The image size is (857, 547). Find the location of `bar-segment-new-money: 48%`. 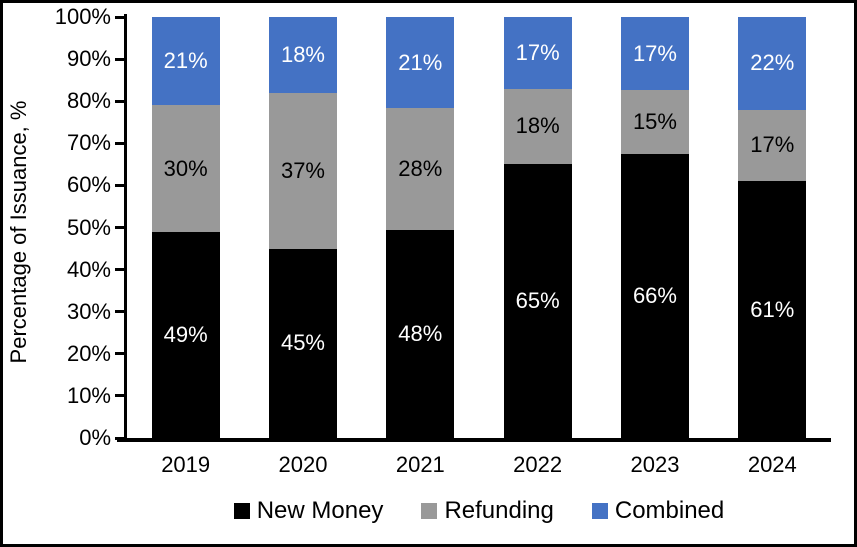

bar-segment-new-money: 48% is located at coordinates (420, 333).